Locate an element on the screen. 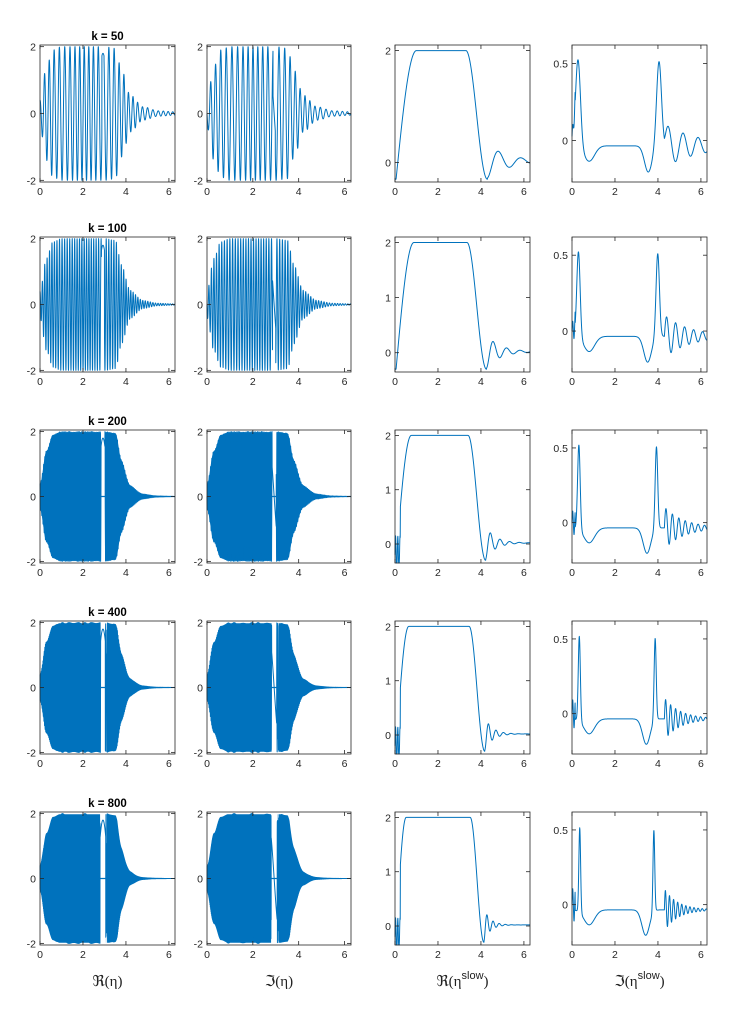  panel-r4-c4: 0 2 4 6 0 0.5 is located at coordinates (630, 695).